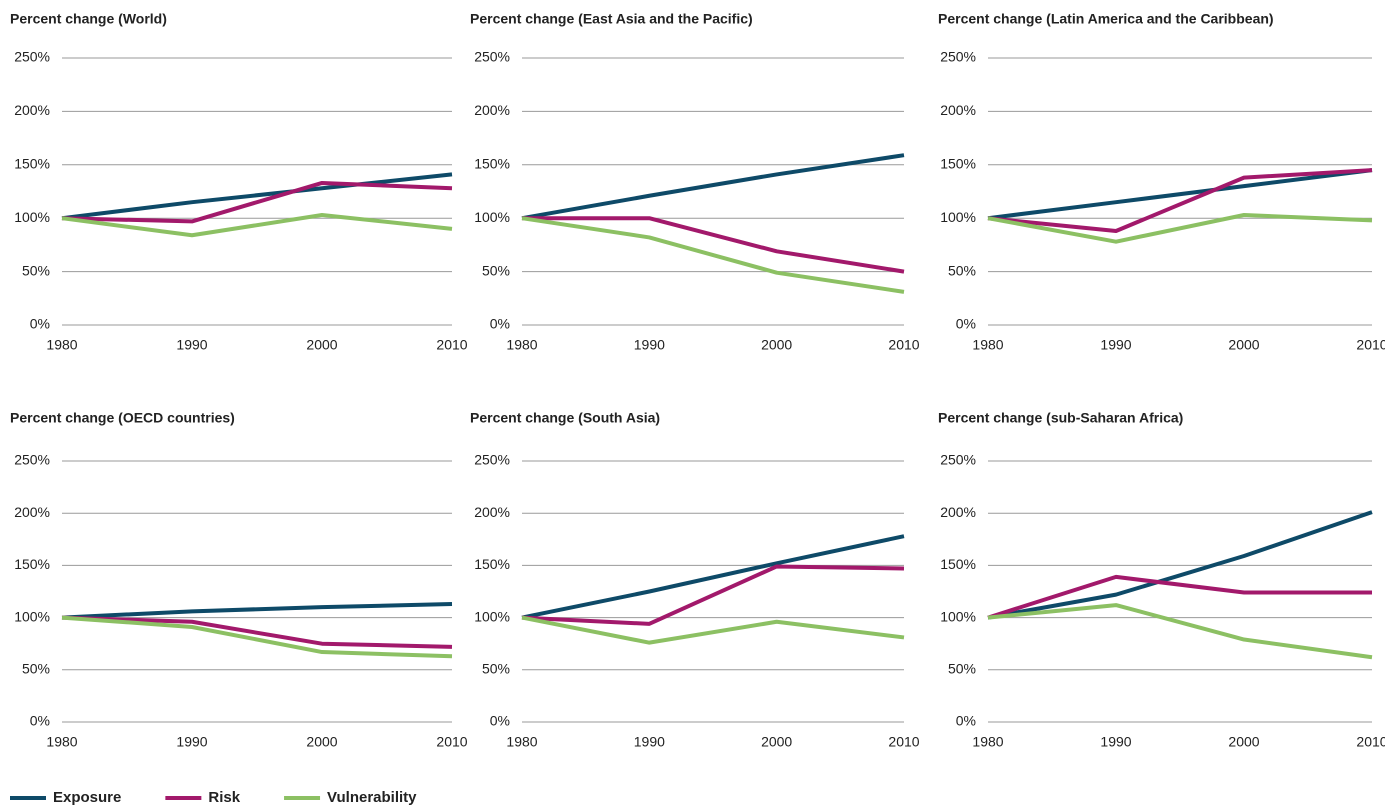  I want to click on legend-label: Risk, so click(224, 797).